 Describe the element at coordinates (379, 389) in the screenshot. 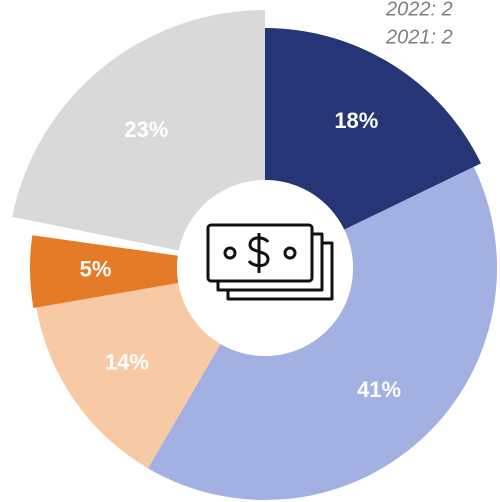

I see `slice-label: 41%` at that location.